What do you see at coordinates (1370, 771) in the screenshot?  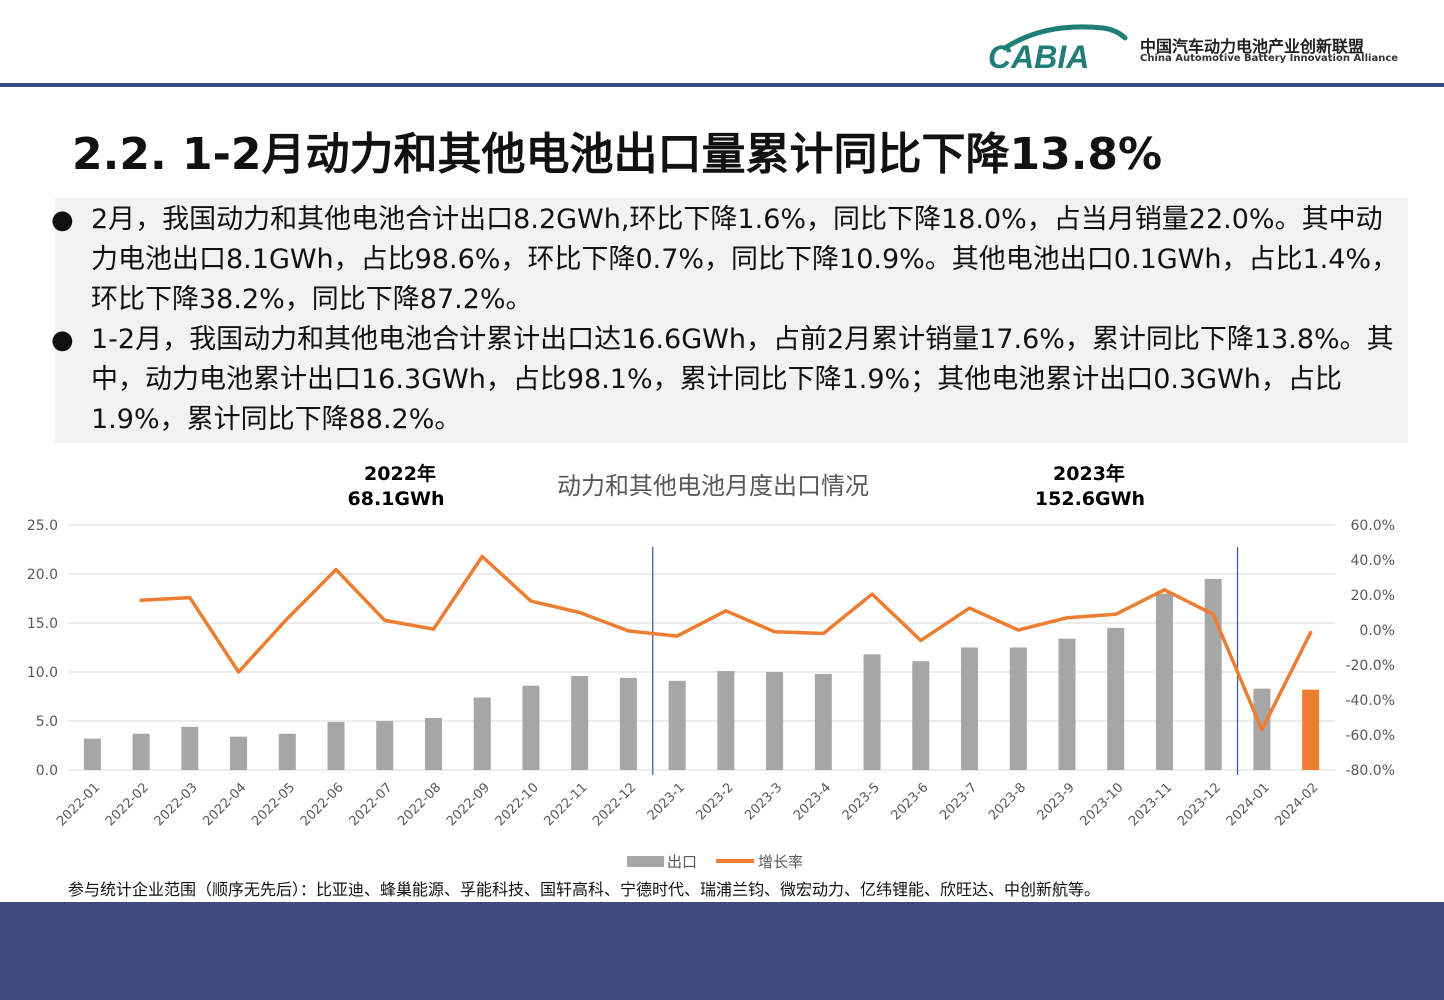 I see `y-right-tick-label: -80.0%` at bounding box center [1370, 771].